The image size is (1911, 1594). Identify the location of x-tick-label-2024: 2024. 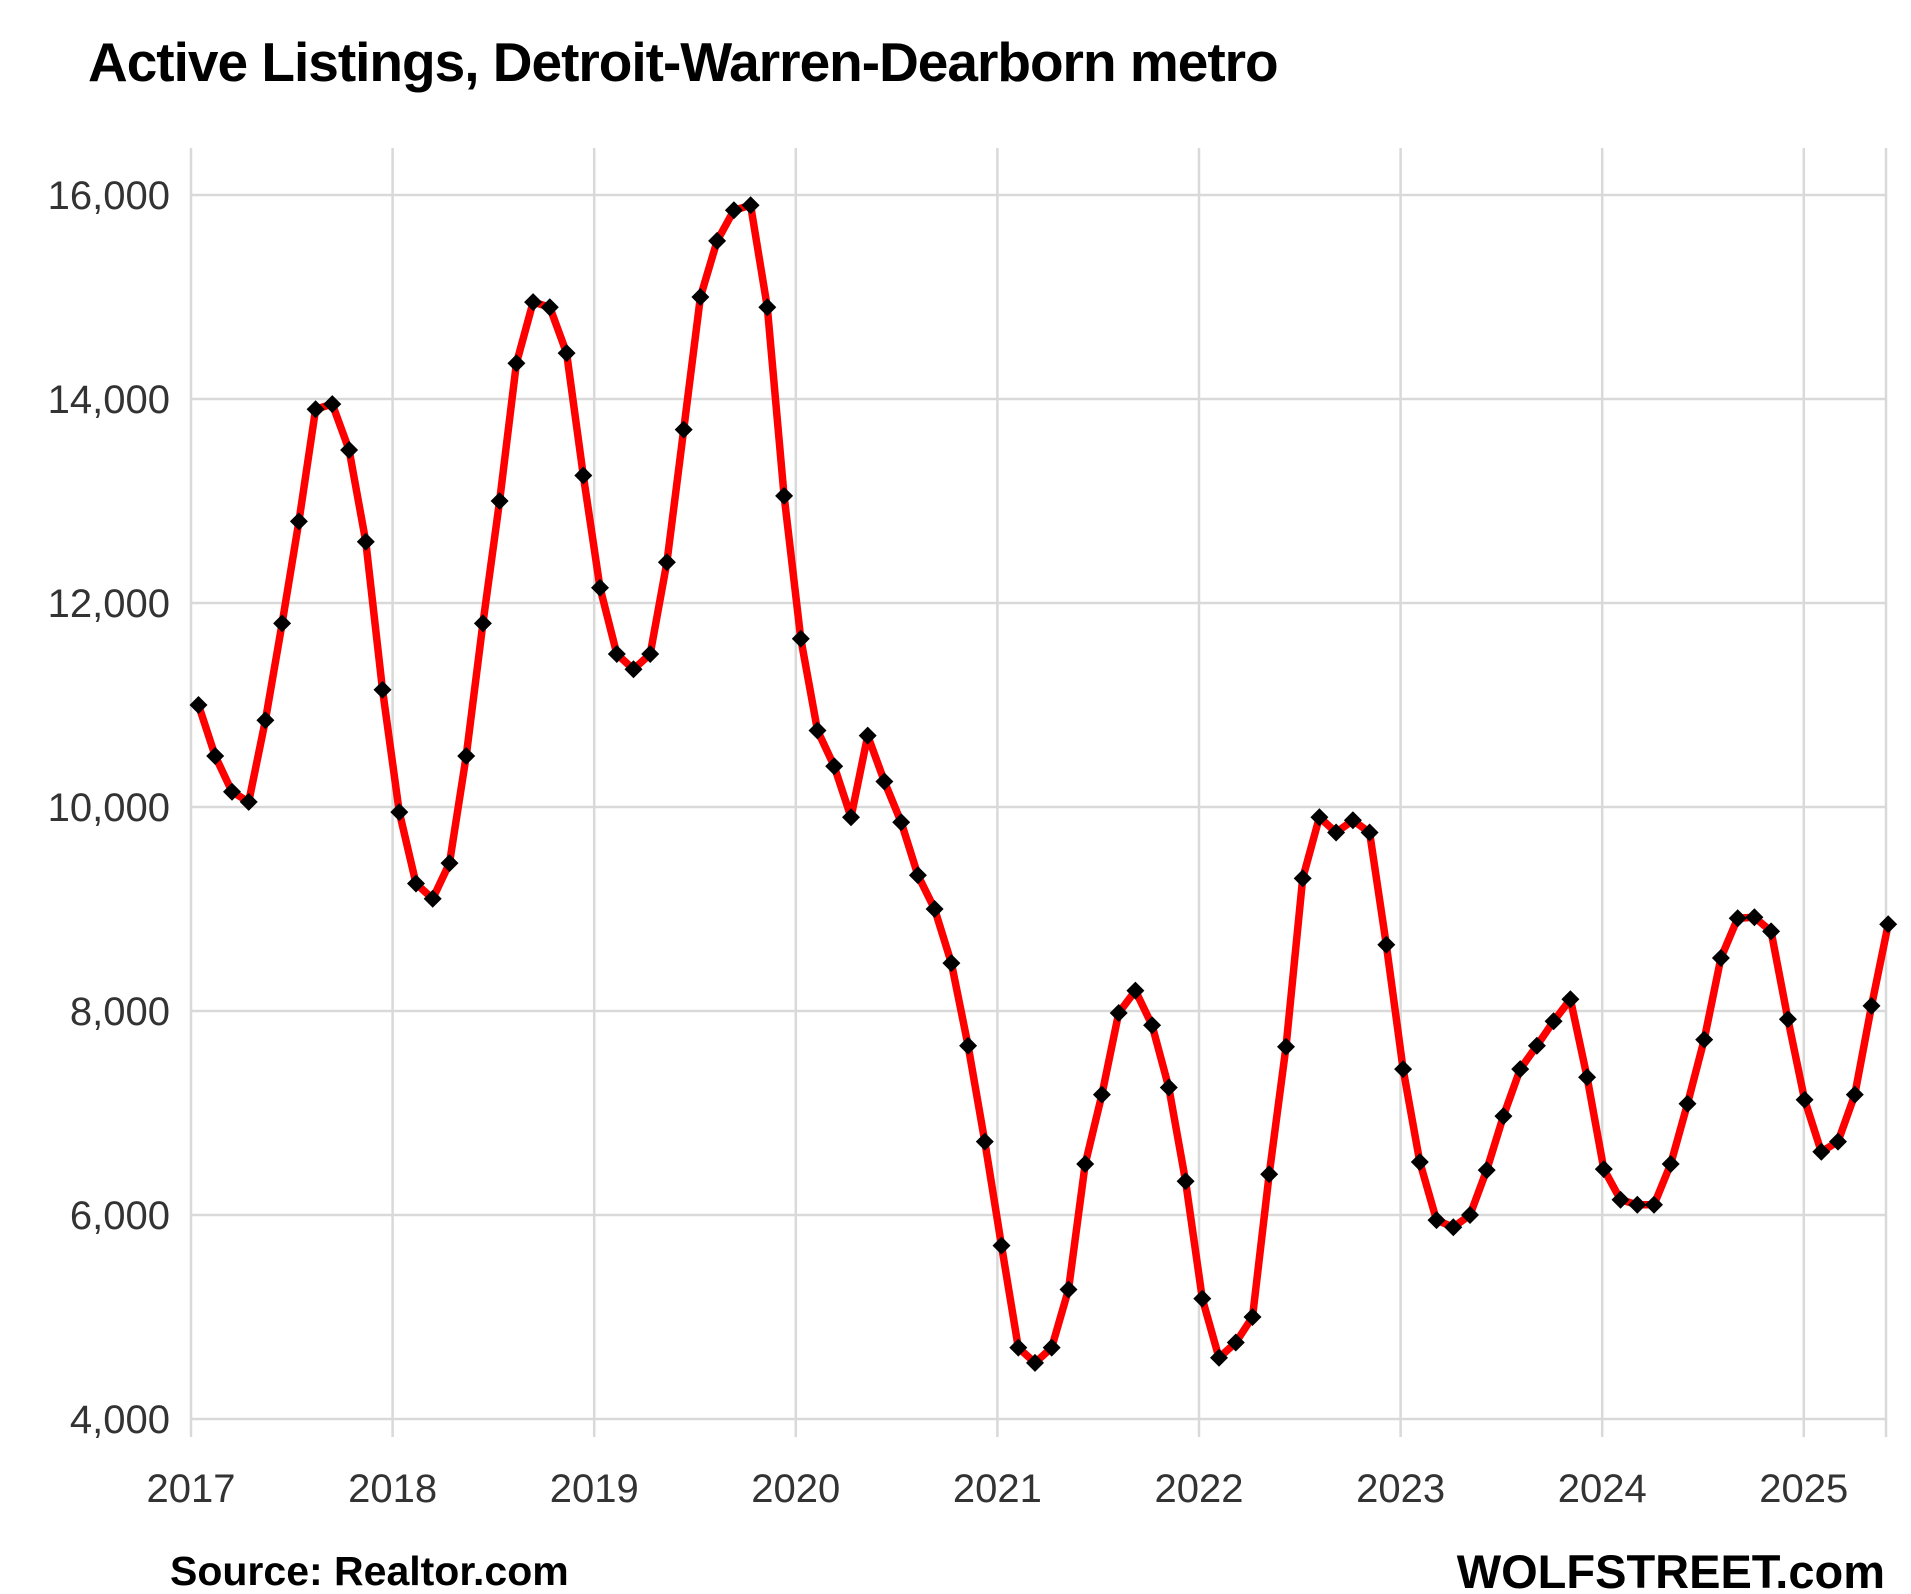
(1602, 1489).